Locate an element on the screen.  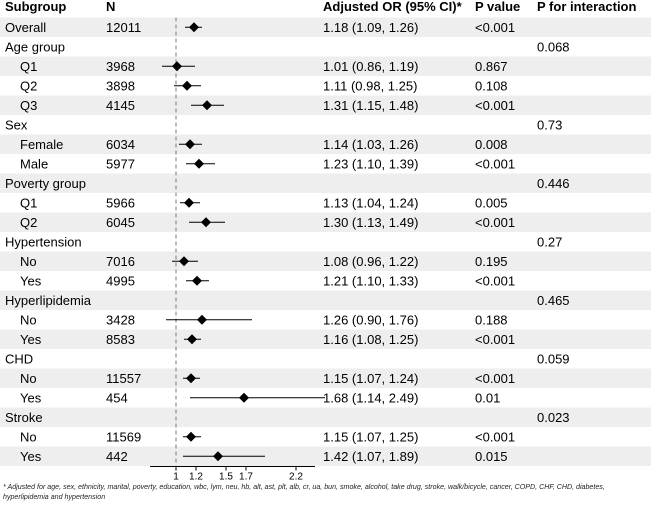
row-label: Overall is located at coordinates (25, 27).